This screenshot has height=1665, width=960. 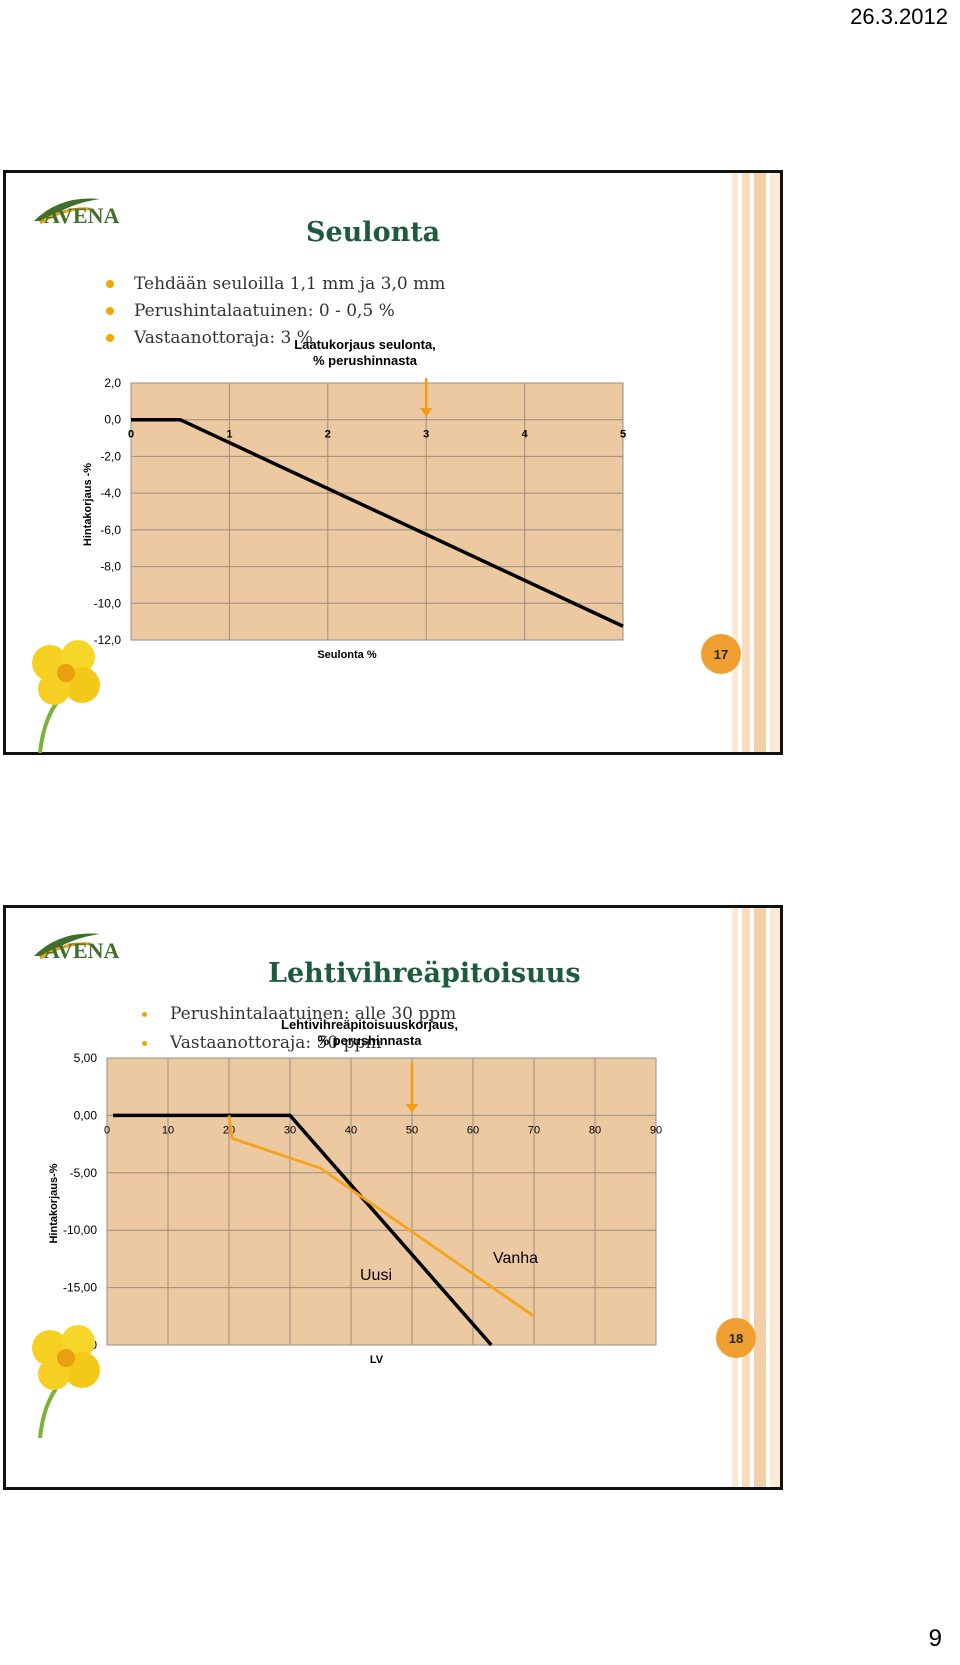 I want to click on decorative-stripes, so click(x=756, y=1197).